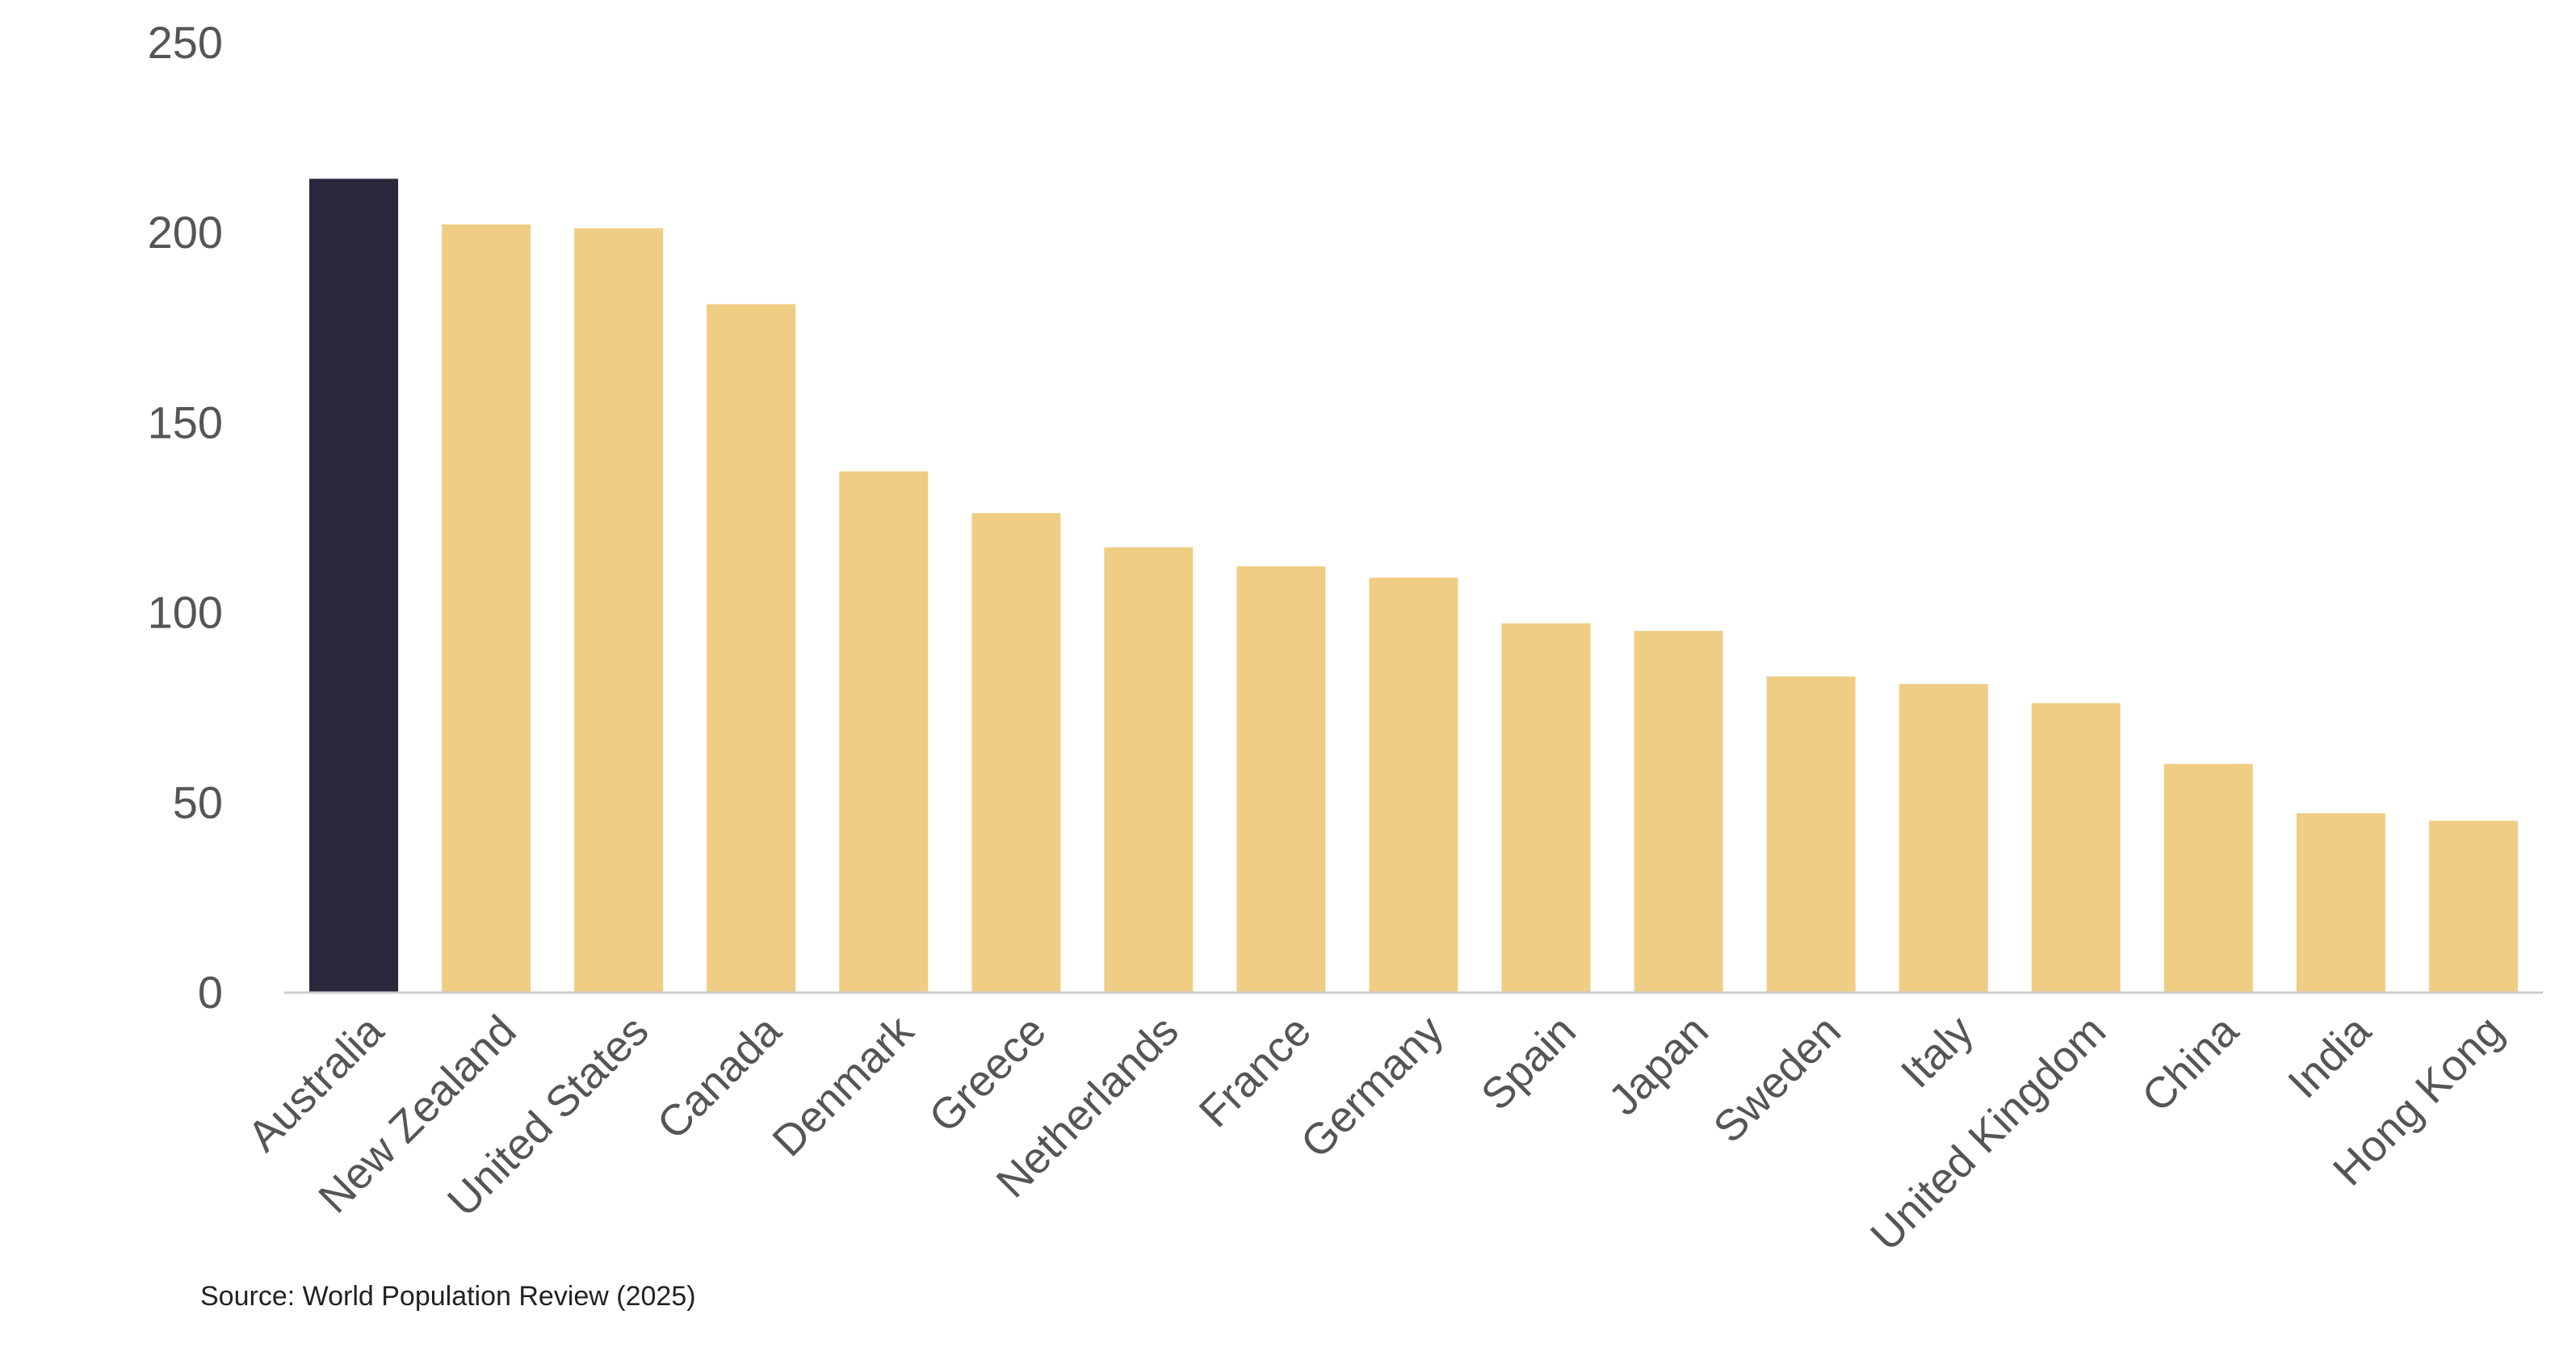 Image resolution: width=2576 pixels, height=1369 pixels. I want to click on bar-greece, so click(1016, 752).